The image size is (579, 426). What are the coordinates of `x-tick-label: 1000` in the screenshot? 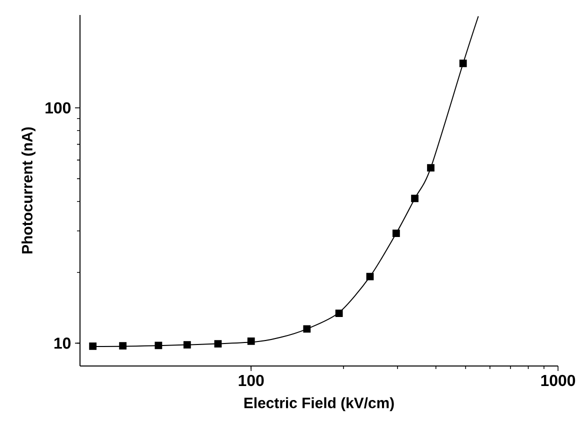 It's located at (558, 380).